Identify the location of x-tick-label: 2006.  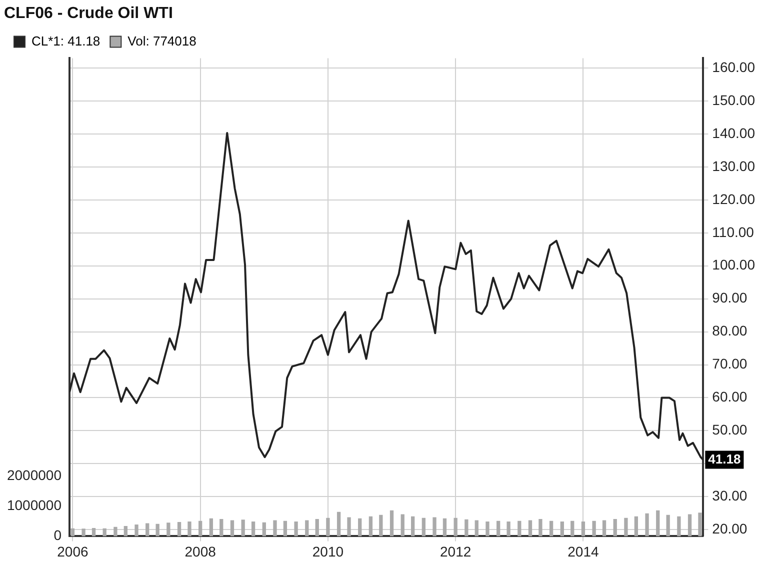
(72, 551).